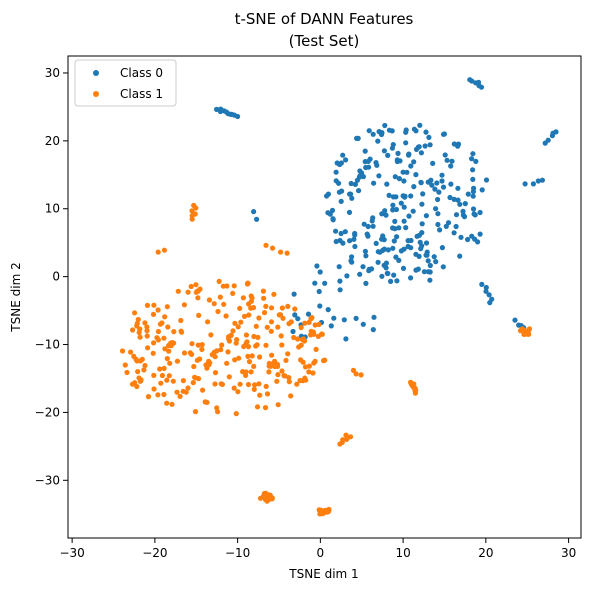 This screenshot has height=590, width=590. I want to click on x-axis-ticks: −30 −20 −10 0 10 20 30, so click(317, 549).